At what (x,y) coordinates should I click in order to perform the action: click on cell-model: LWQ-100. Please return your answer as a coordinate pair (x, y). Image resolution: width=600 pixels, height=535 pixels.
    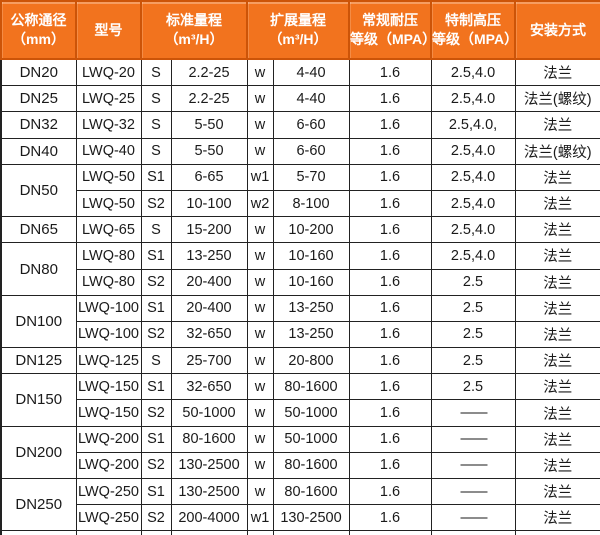
    Looking at the image, I should click on (108, 334).